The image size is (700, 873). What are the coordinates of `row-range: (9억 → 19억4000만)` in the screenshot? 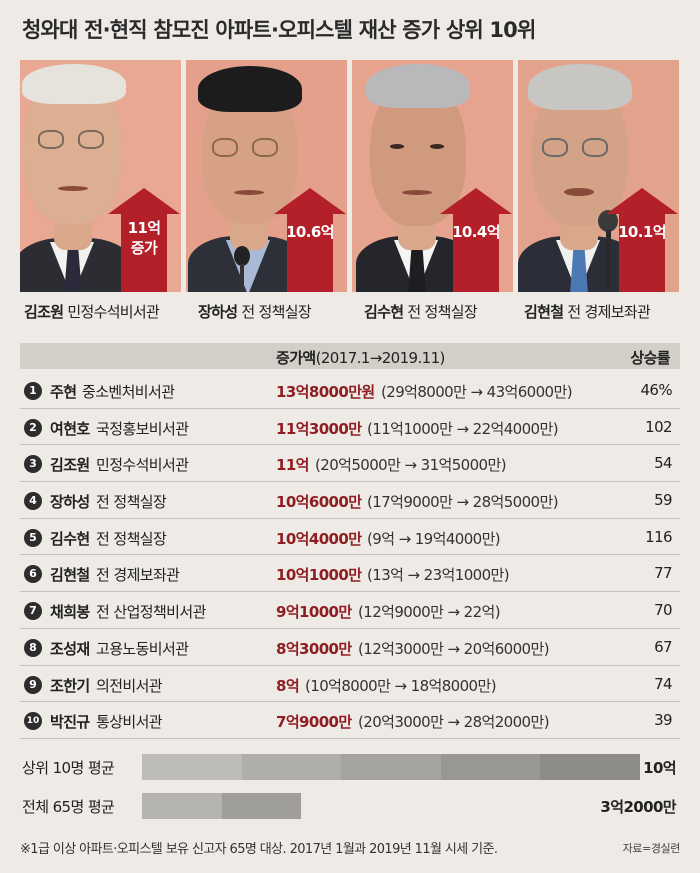 It's located at (434, 538).